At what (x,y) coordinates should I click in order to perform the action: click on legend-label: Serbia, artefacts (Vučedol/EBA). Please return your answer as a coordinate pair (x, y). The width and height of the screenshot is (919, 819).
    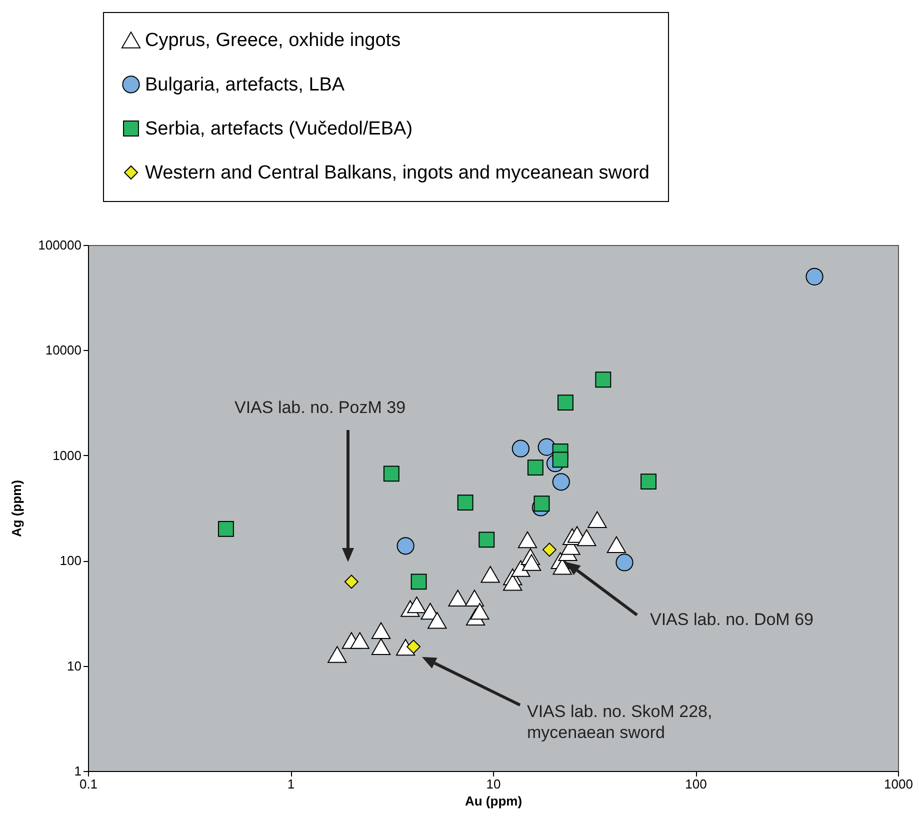
    Looking at the image, I should click on (279, 129).